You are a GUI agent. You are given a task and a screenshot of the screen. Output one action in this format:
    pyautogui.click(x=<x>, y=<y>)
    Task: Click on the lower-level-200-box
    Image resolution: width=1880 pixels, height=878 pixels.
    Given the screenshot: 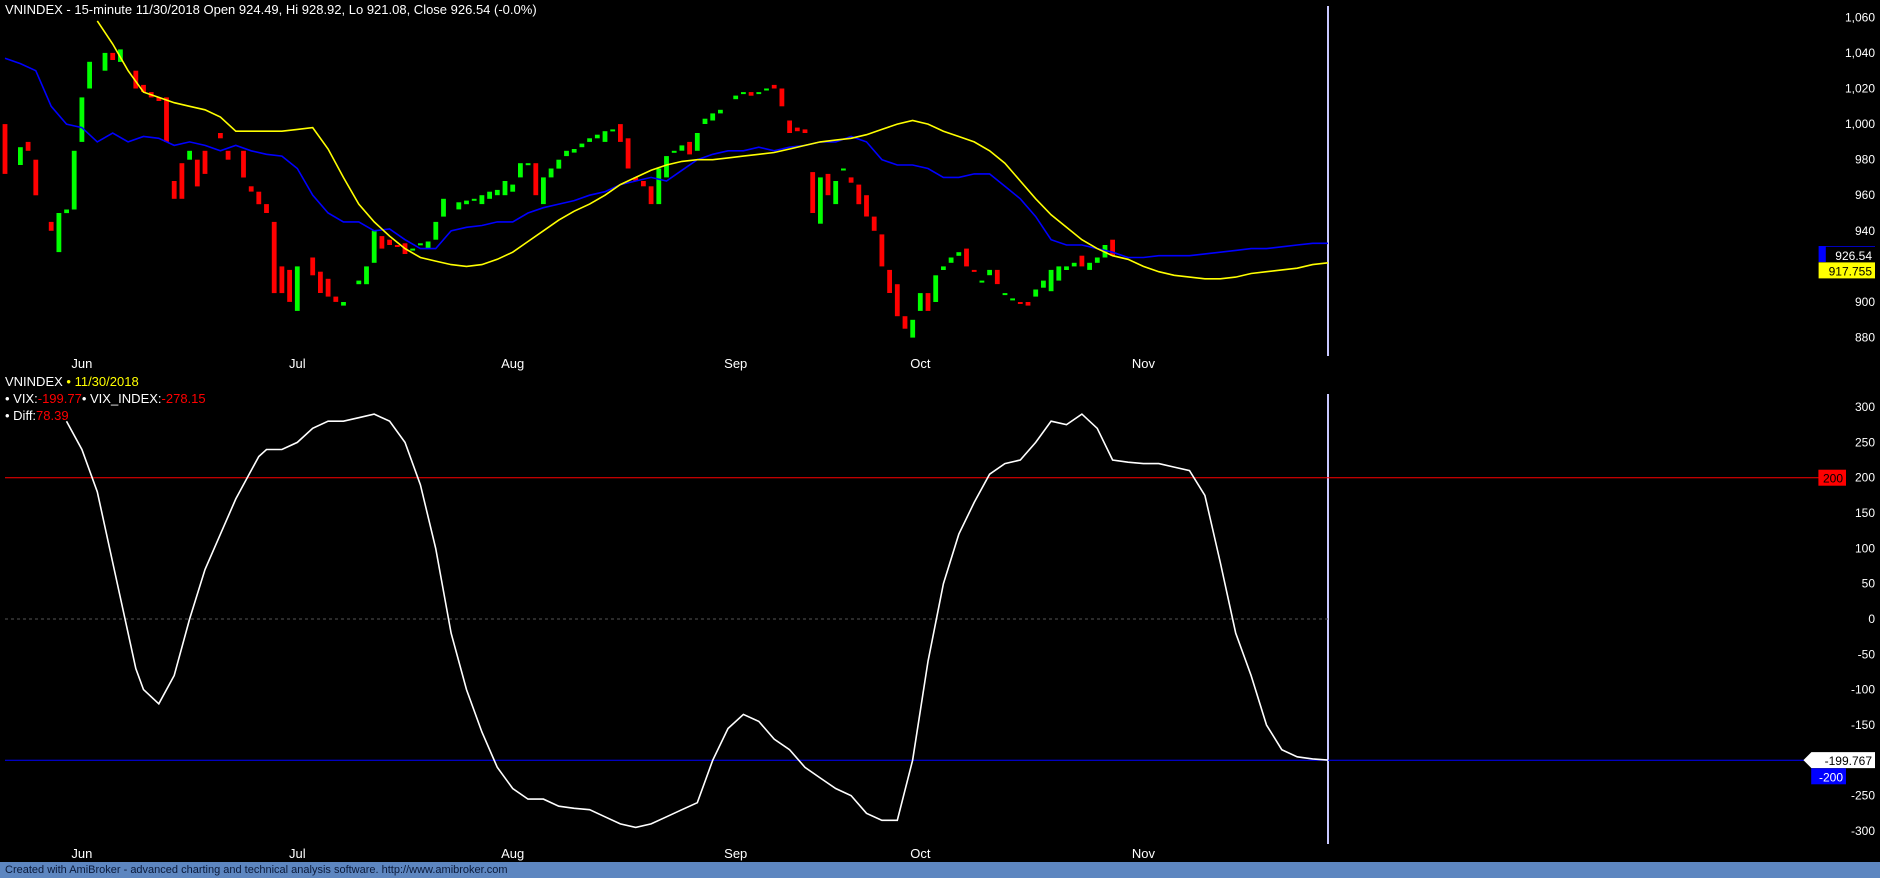 What is the action you would take?
    pyautogui.click(x=1832, y=477)
    